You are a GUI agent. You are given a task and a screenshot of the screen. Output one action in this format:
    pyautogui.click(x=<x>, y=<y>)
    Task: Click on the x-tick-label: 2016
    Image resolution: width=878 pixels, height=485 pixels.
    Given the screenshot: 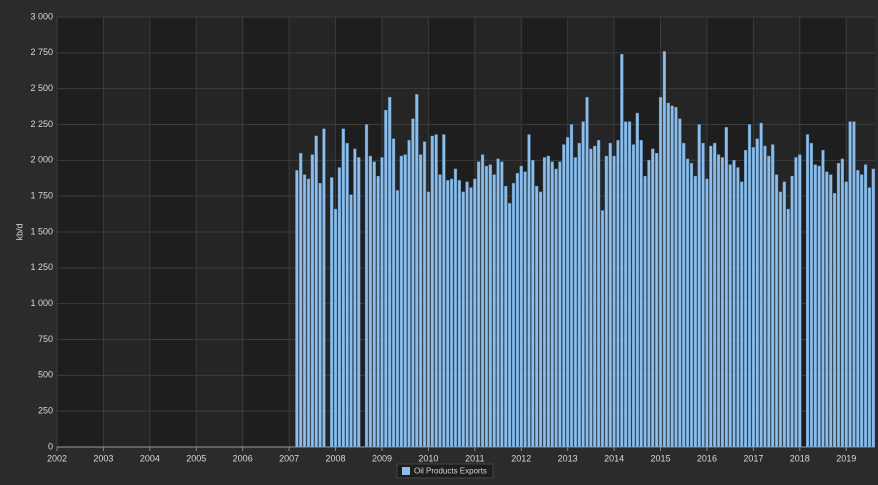 What is the action you would take?
    pyautogui.click(x=707, y=458)
    